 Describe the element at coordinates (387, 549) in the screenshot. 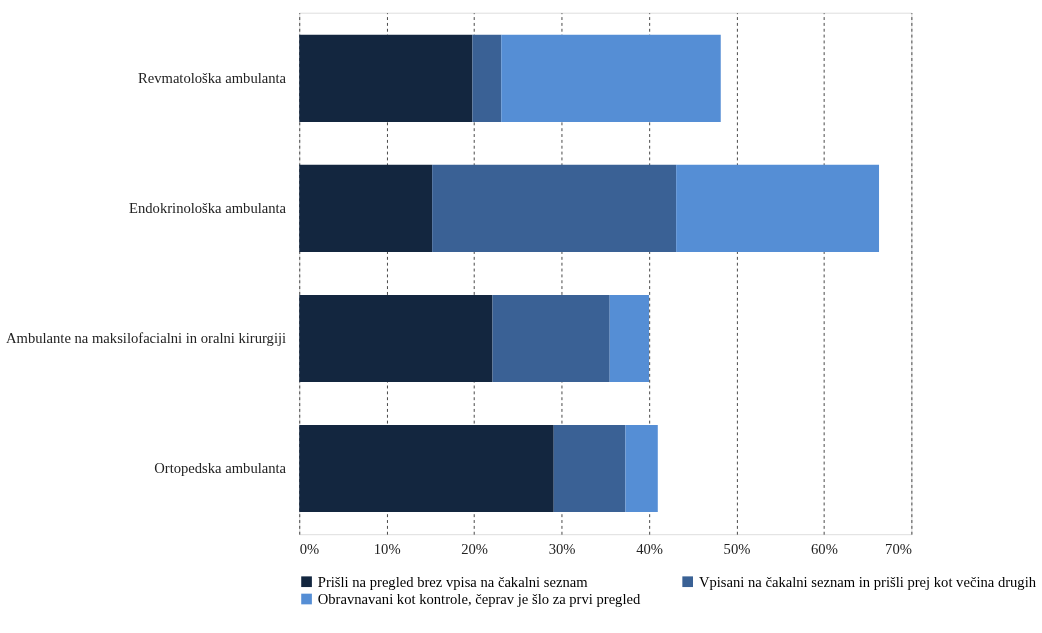

I see `x-tick-label: 10%` at that location.